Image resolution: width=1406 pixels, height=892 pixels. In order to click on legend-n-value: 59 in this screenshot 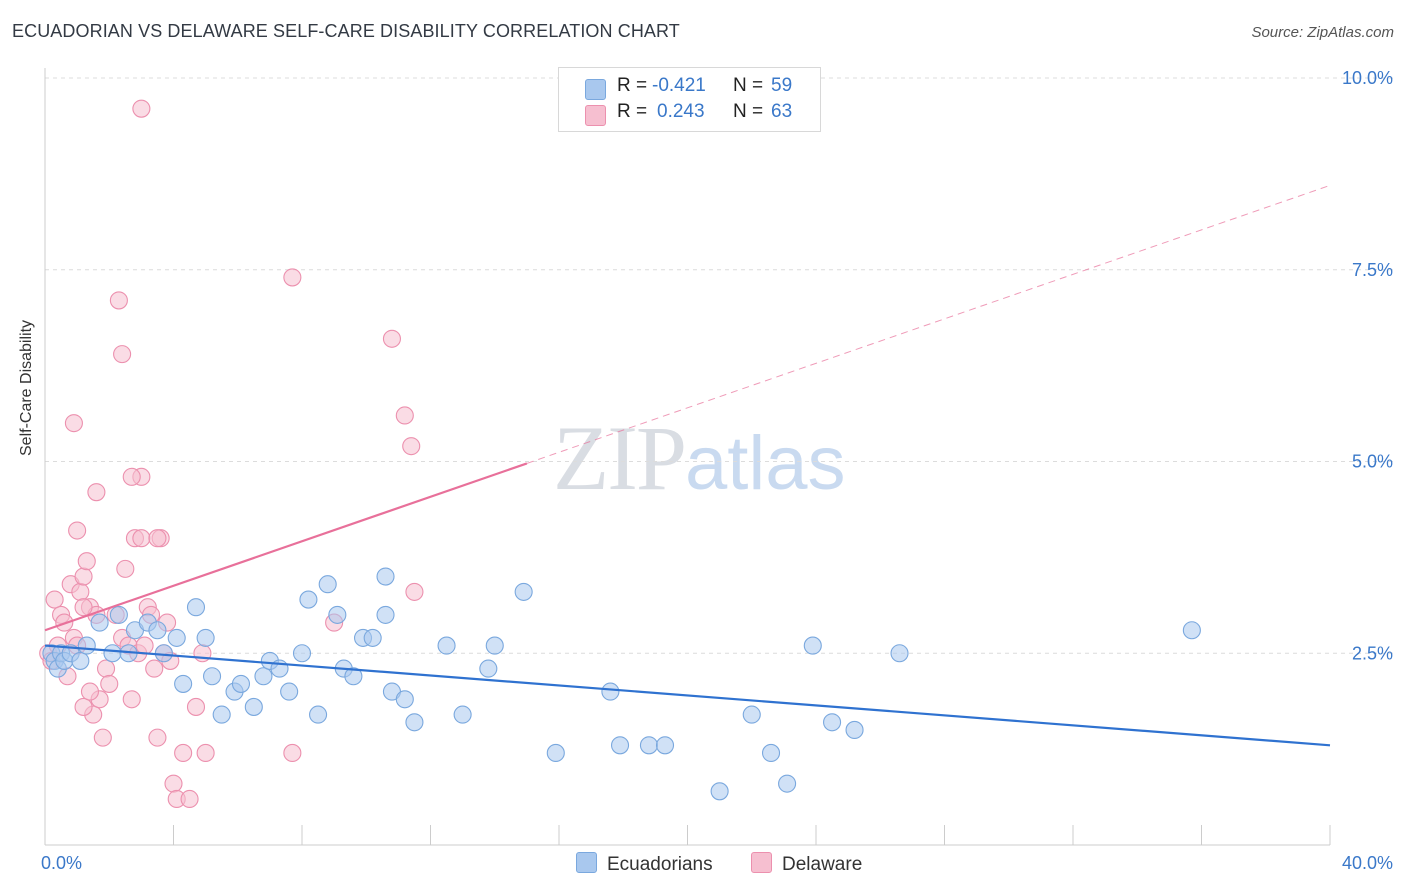, I will do `click(782, 85)`.